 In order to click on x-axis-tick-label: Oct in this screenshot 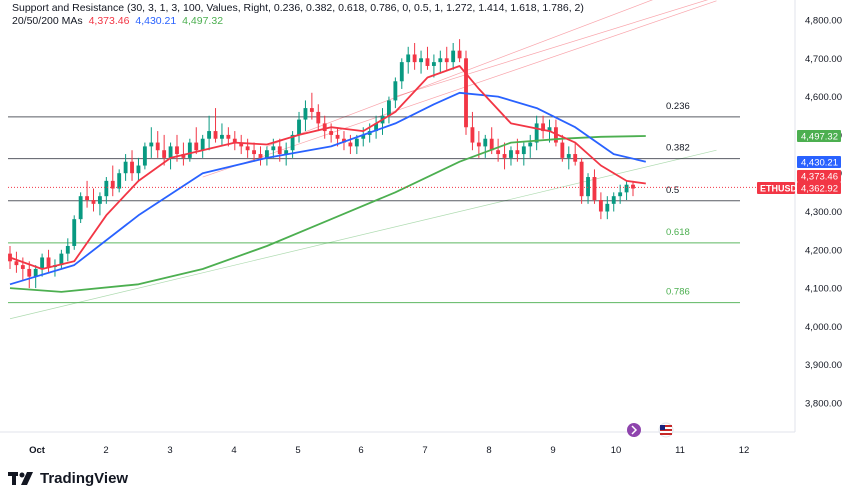, I will do `click(37, 450)`.